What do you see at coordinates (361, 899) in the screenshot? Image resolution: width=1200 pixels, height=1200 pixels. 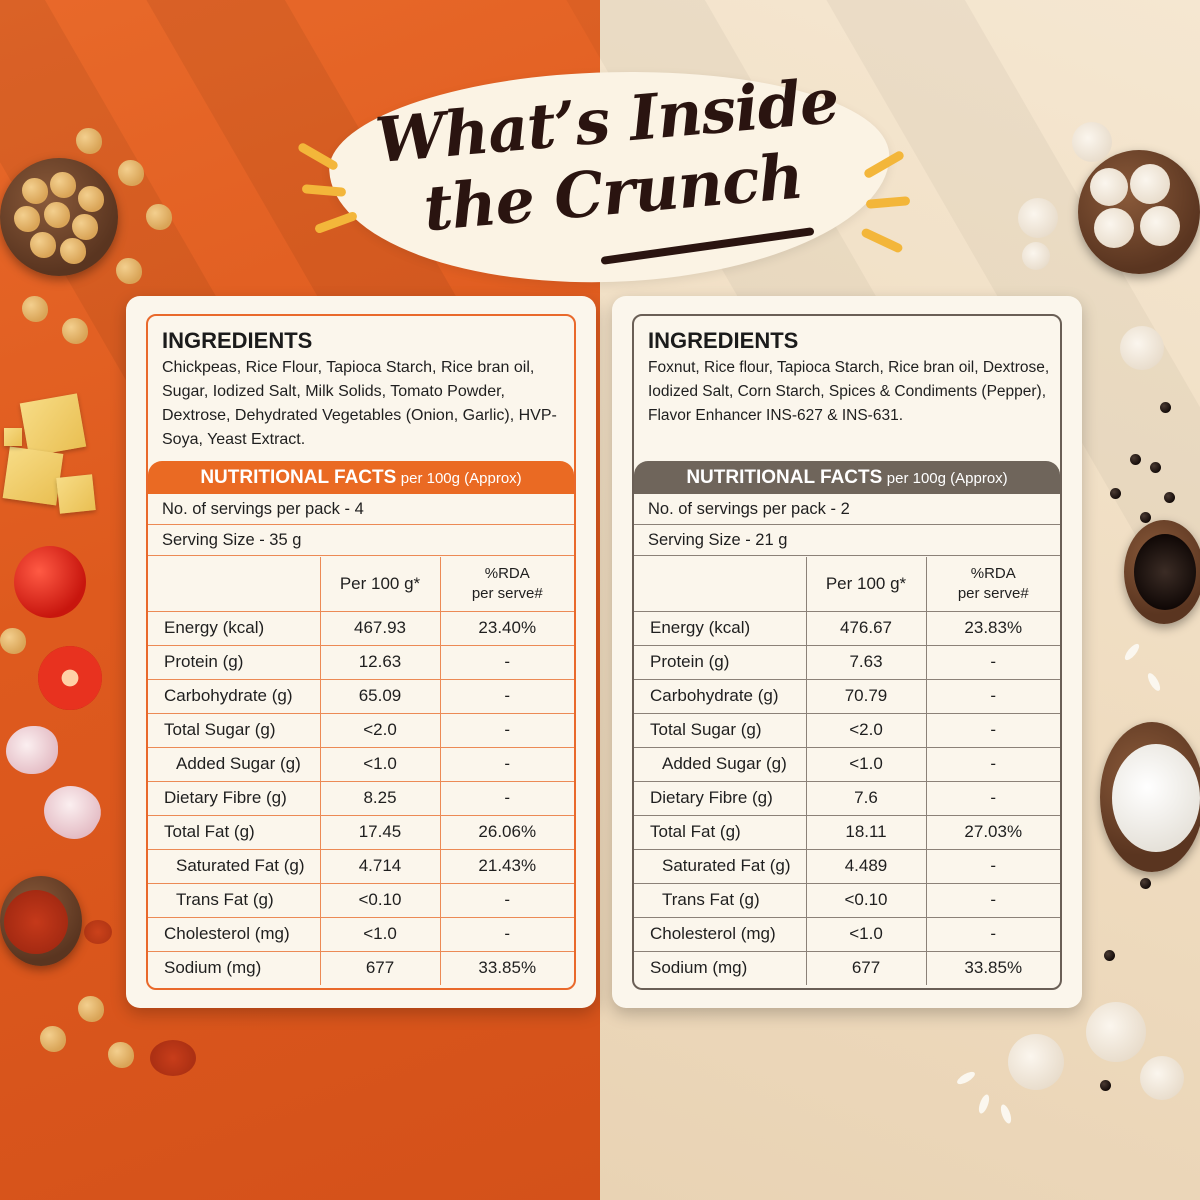 I see `table-row: Trans Fat (g) <0.10-` at bounding box center [361, 899].